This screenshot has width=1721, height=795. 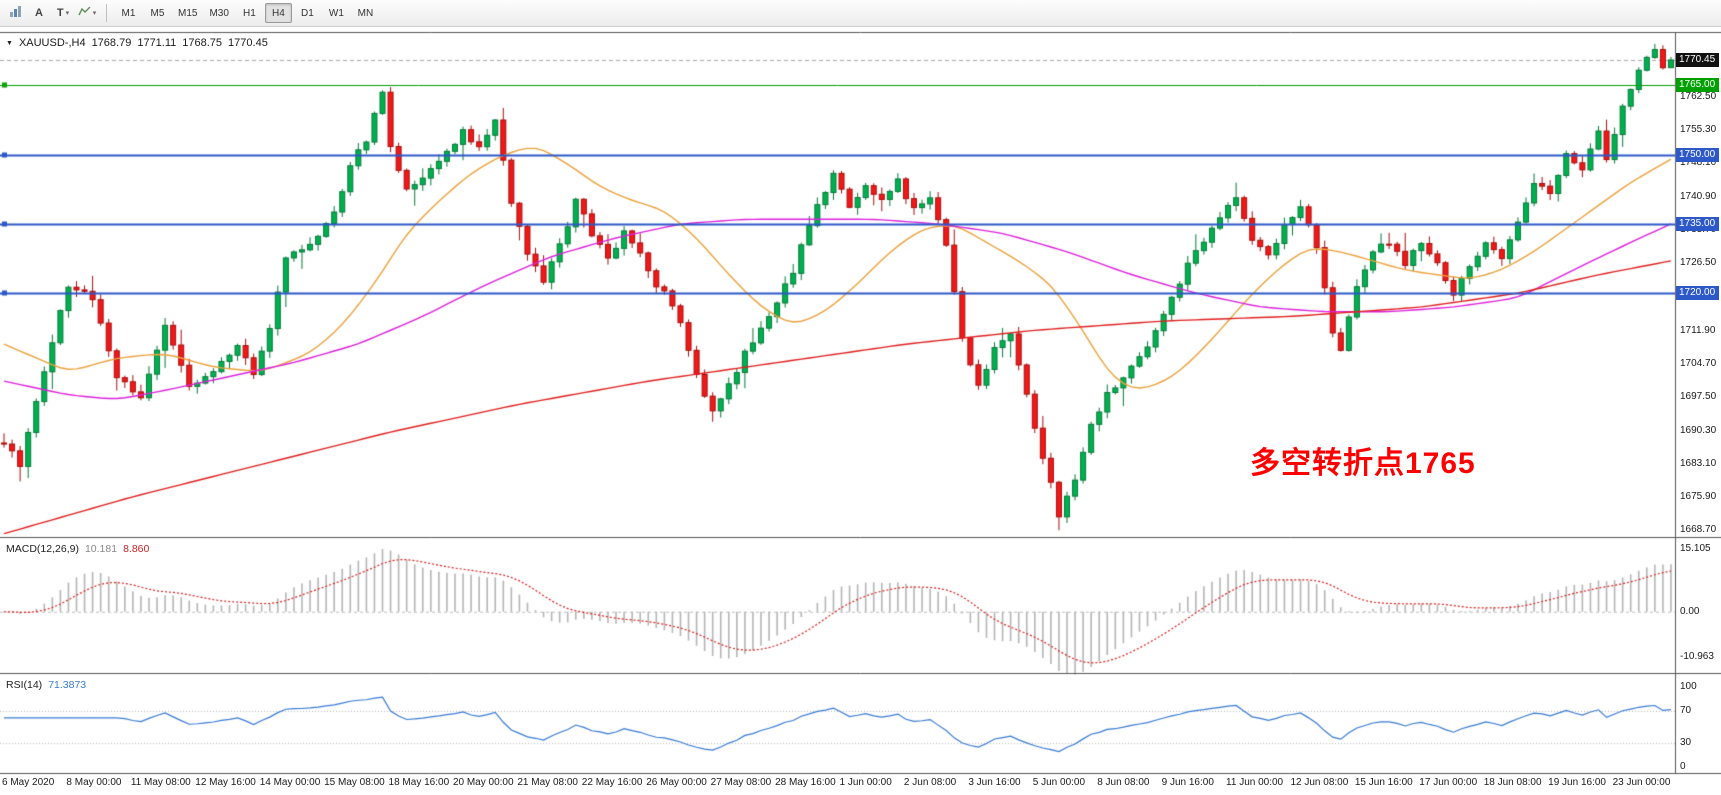 I want to click on macd-axis-label: 0.00, so click(x=1690, y=611).